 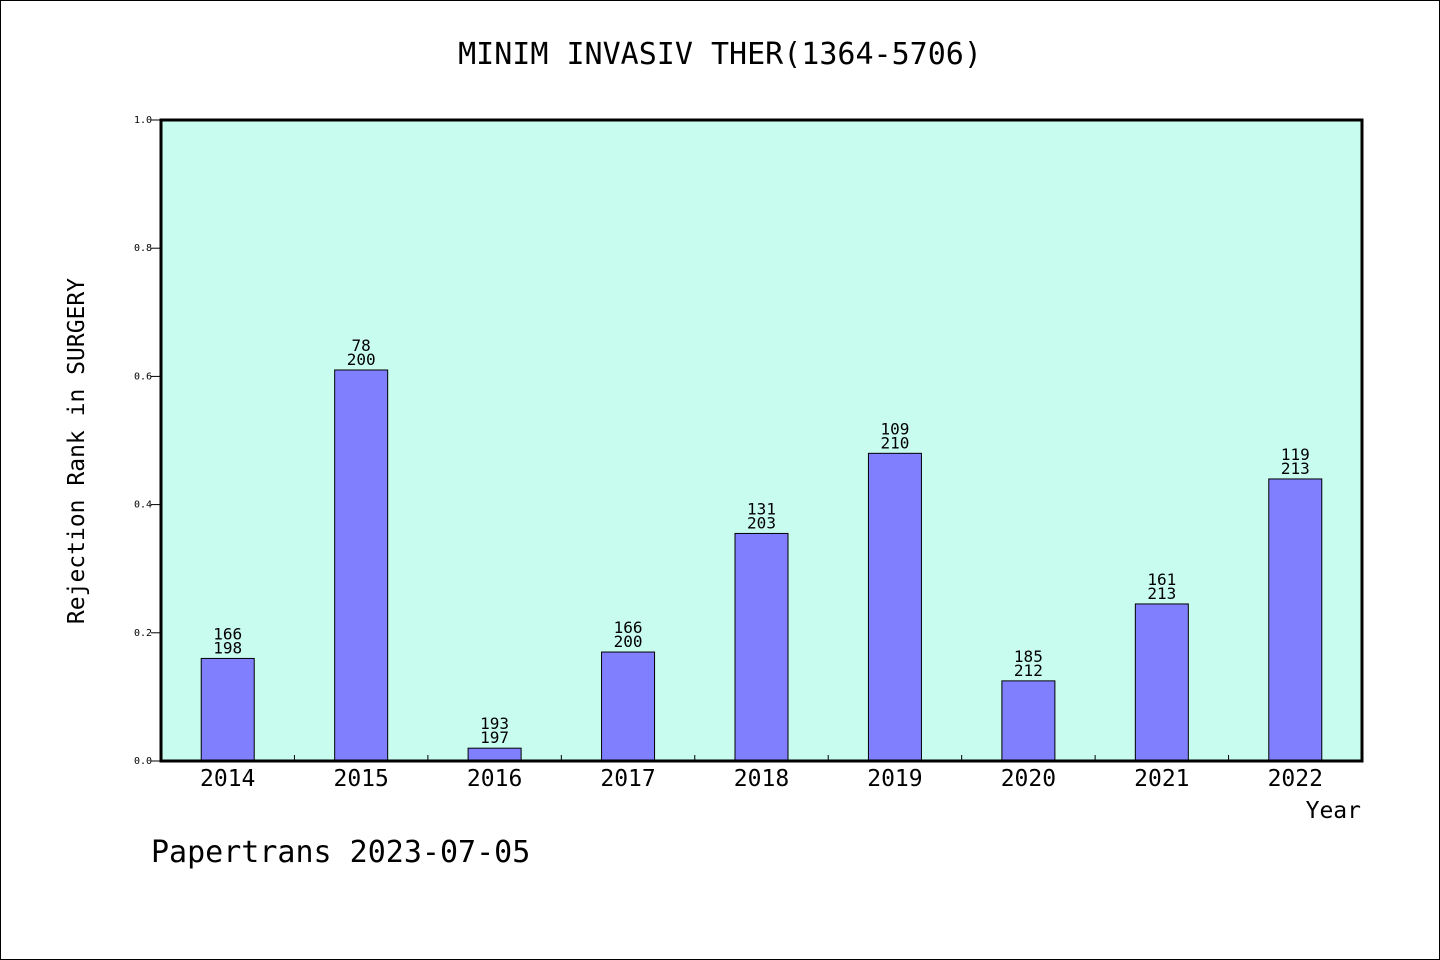 What do you see at coordinates (894, 428) in the screenshot?
I see `bar-rank-label: 109` at bounding box center [894, 428].